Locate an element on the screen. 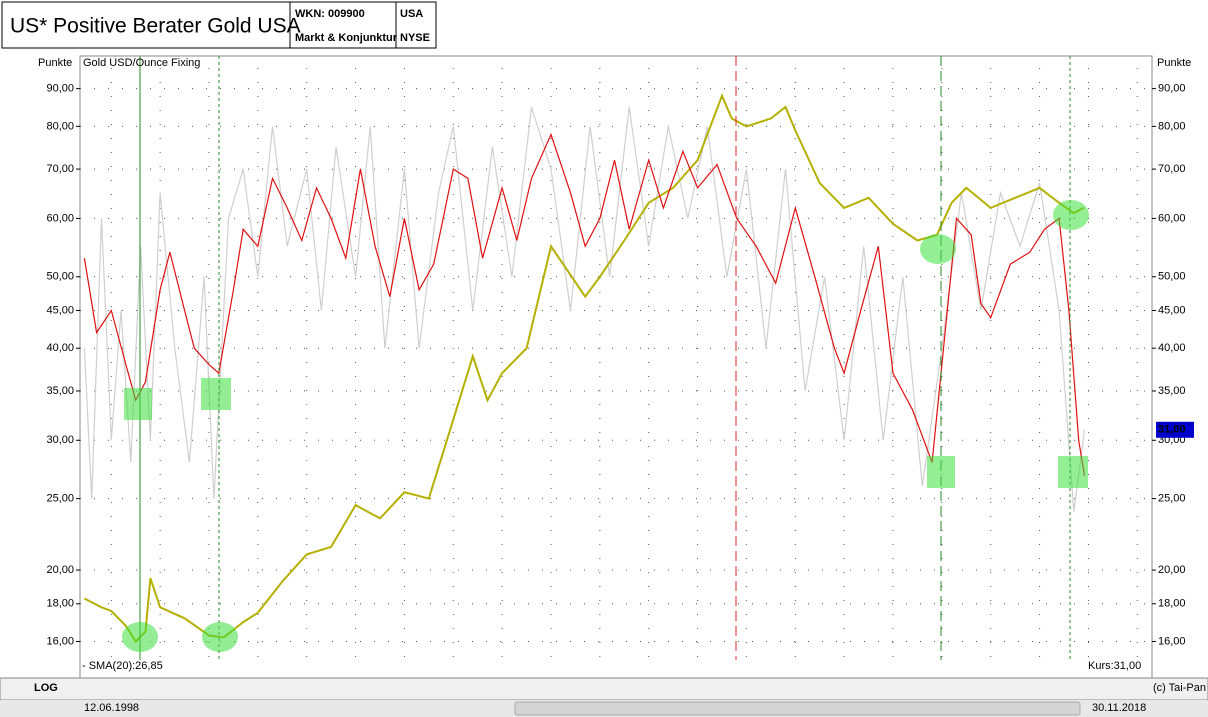  wkn: WKN: 009900 is located at coordinates (330, 14).